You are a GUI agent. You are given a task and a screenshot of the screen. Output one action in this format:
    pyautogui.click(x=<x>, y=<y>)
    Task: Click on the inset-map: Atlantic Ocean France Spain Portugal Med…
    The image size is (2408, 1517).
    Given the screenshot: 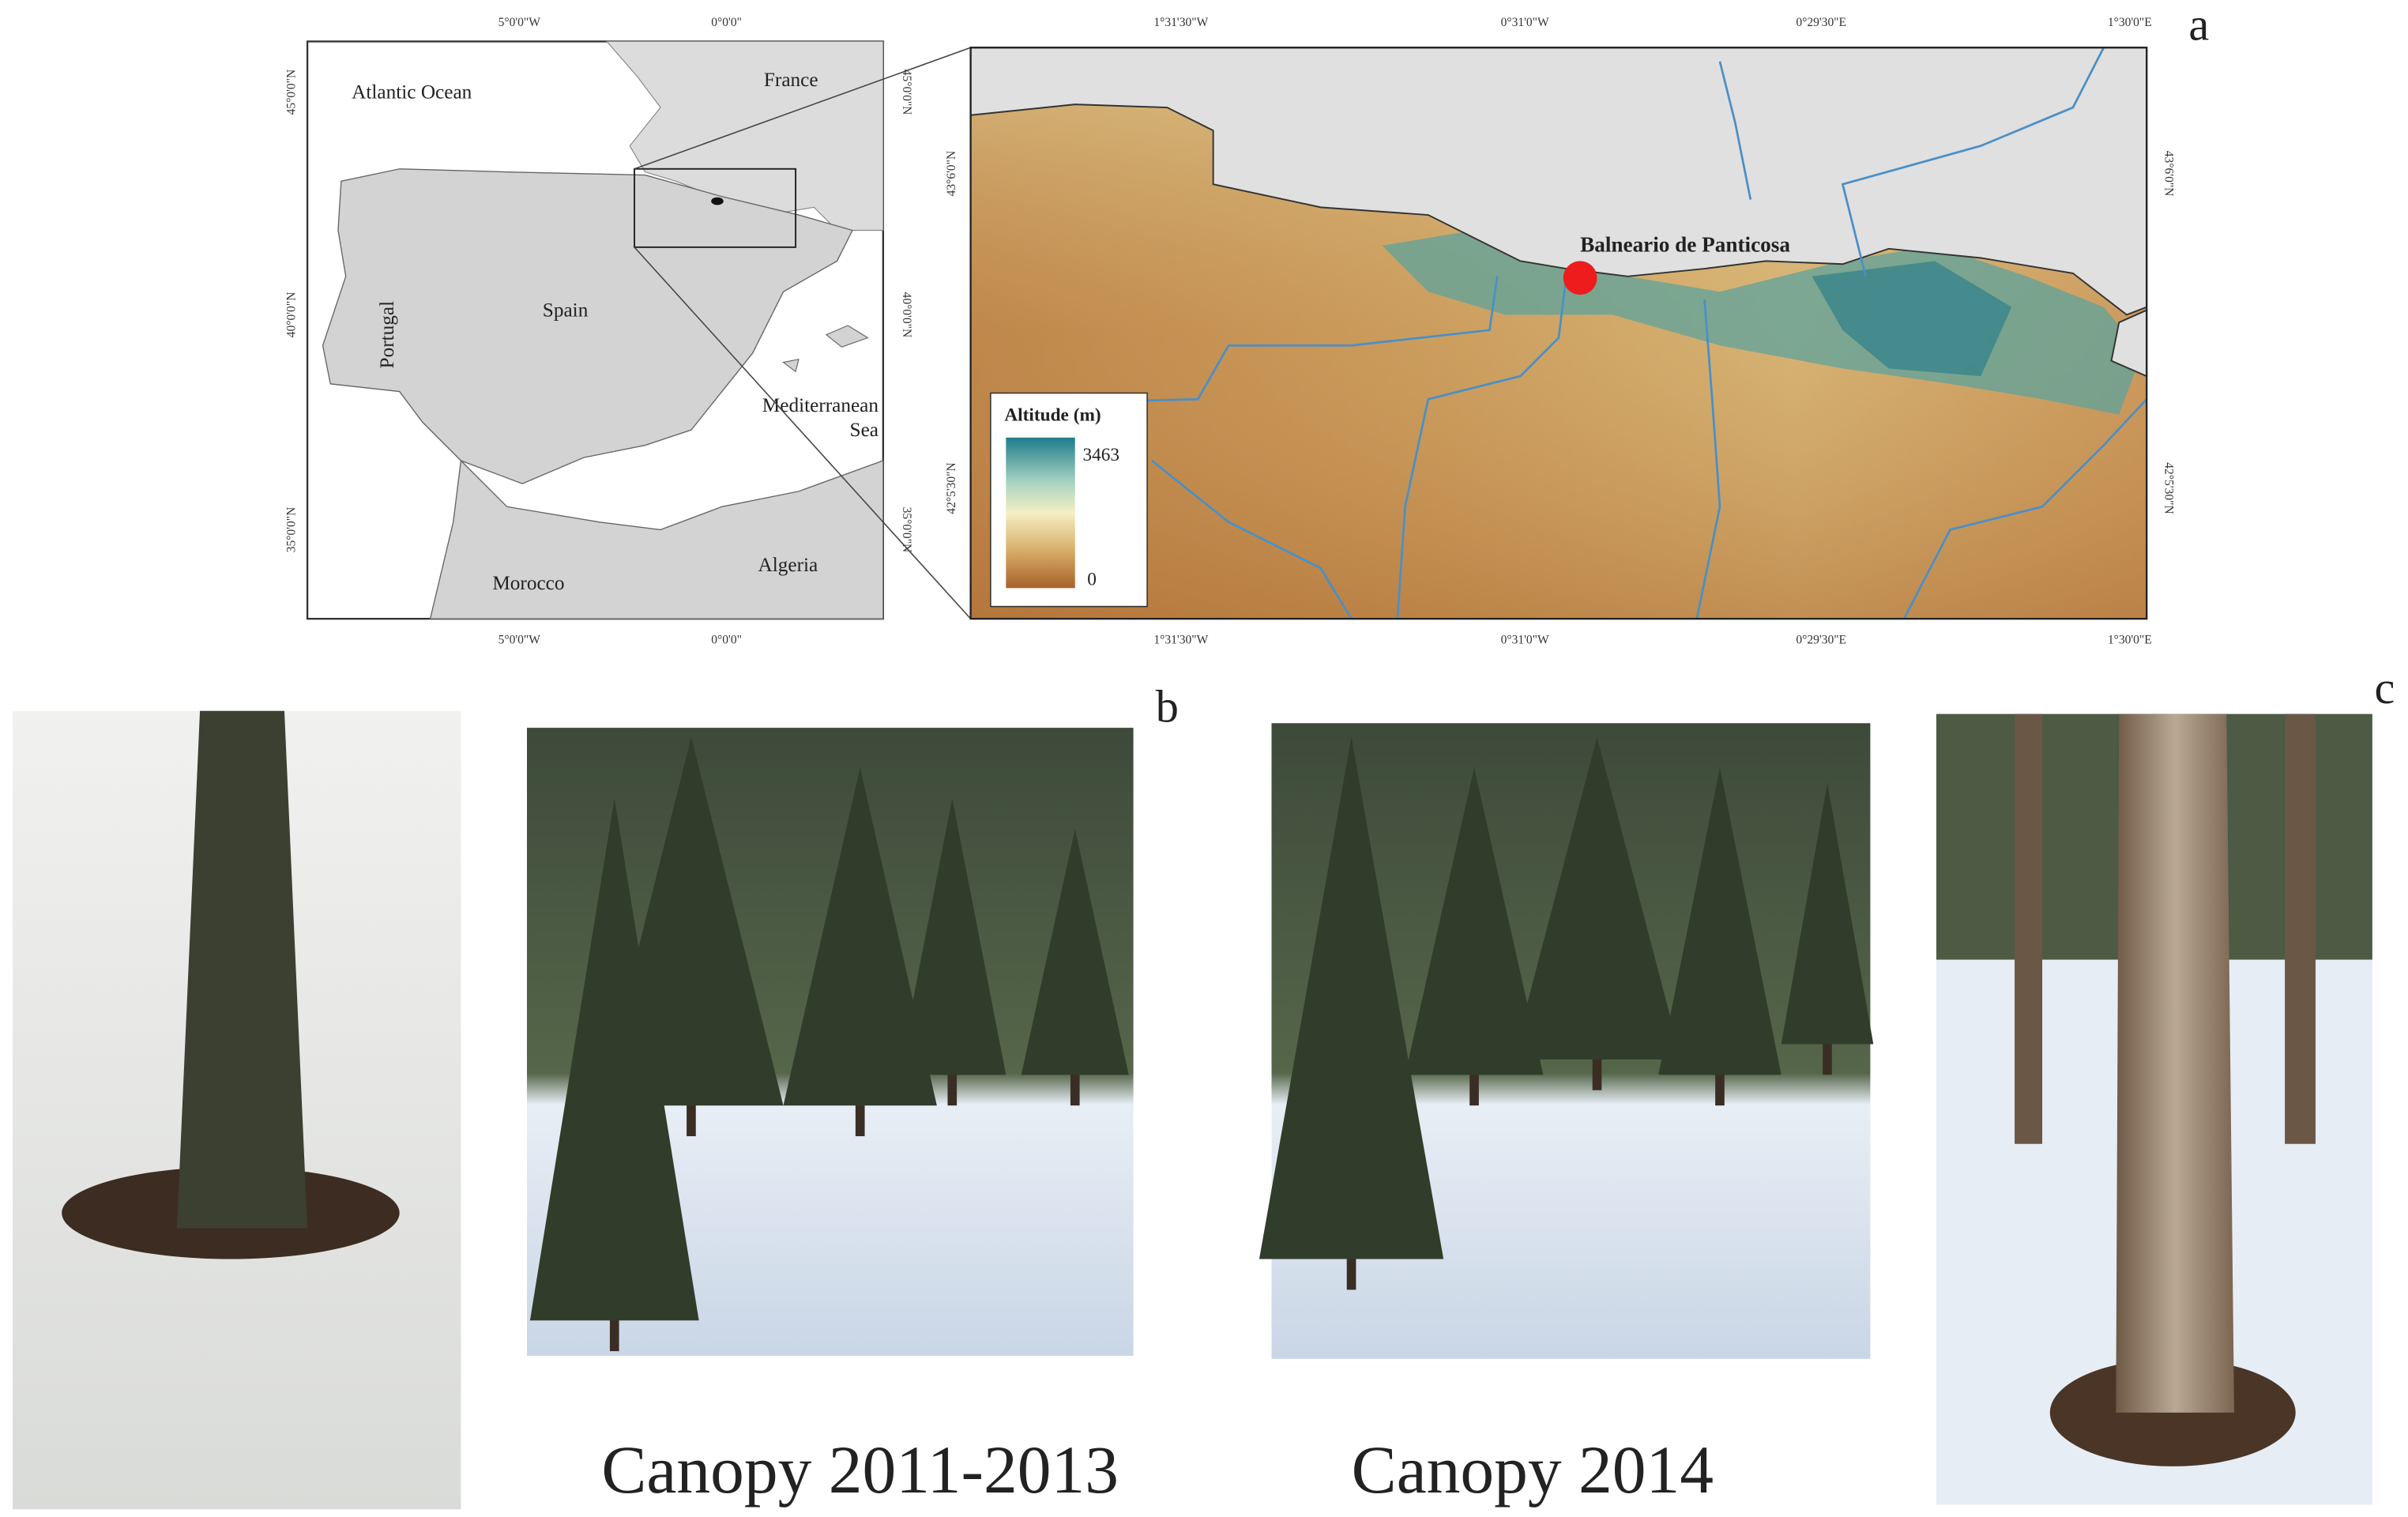 What is the action you would take?
    pyautogui.click(x=595, y=330)
    